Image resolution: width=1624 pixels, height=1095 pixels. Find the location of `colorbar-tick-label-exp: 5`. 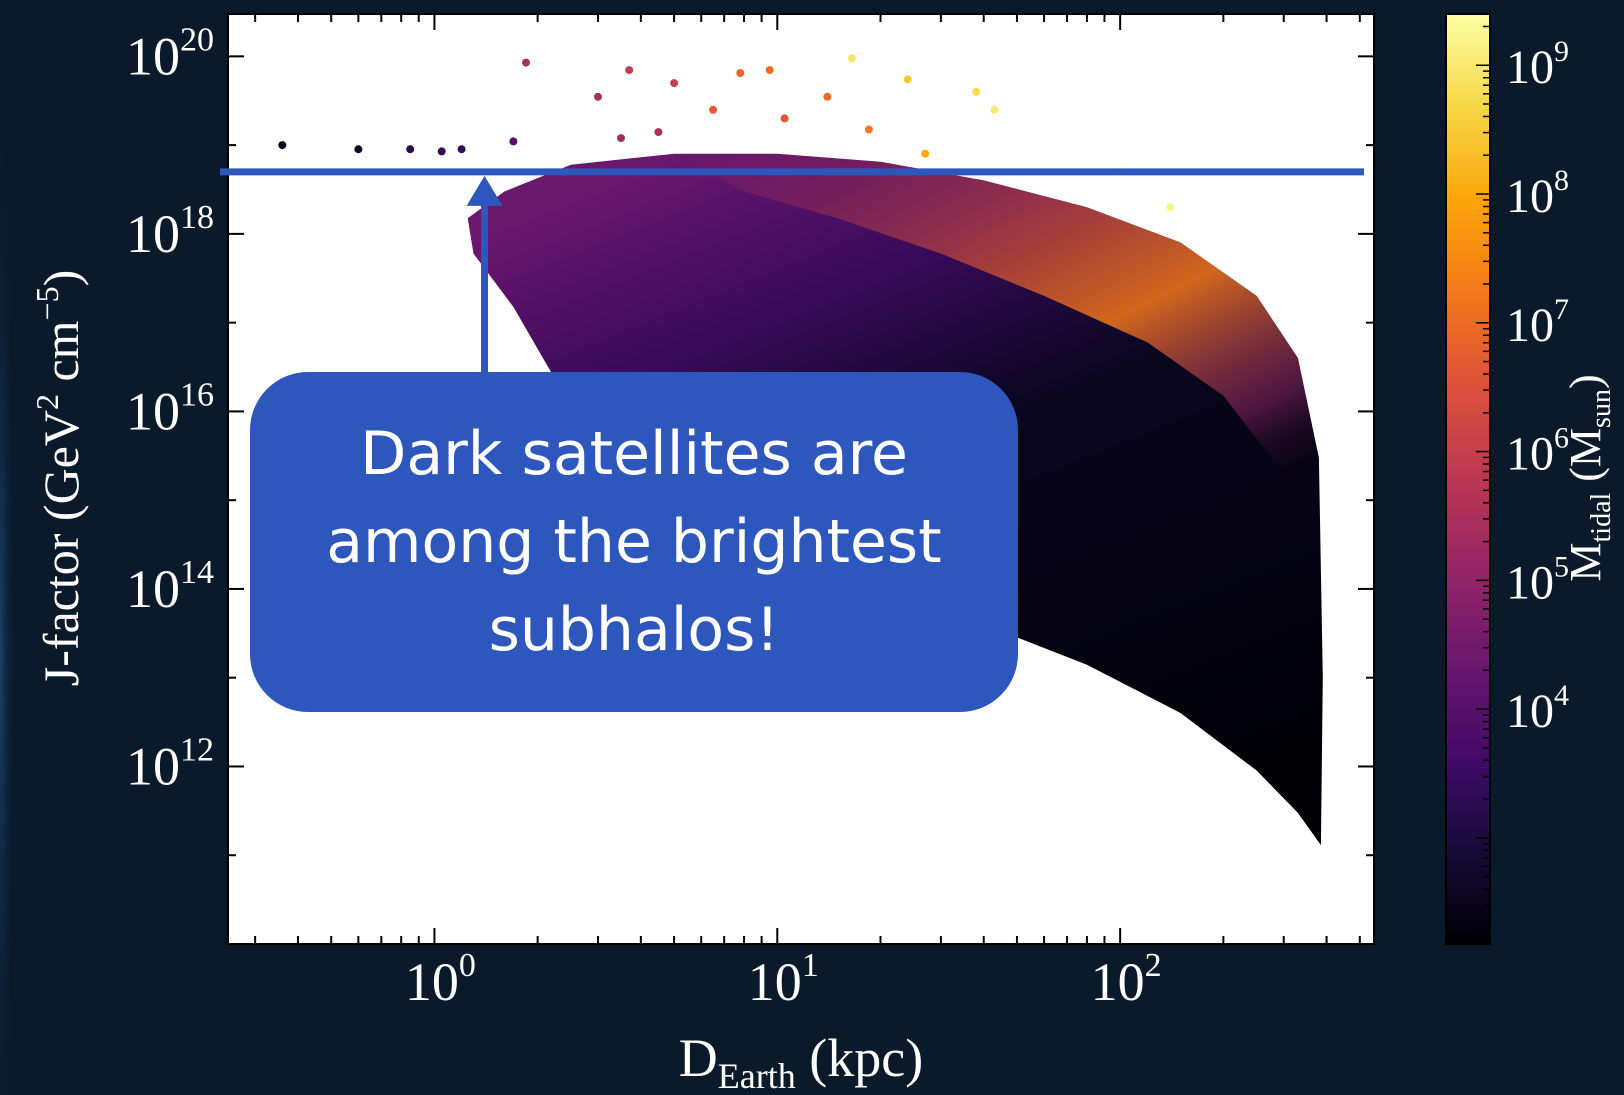

colorbar-tick-label-exp: 5 is located at coordinates (1561, 566).